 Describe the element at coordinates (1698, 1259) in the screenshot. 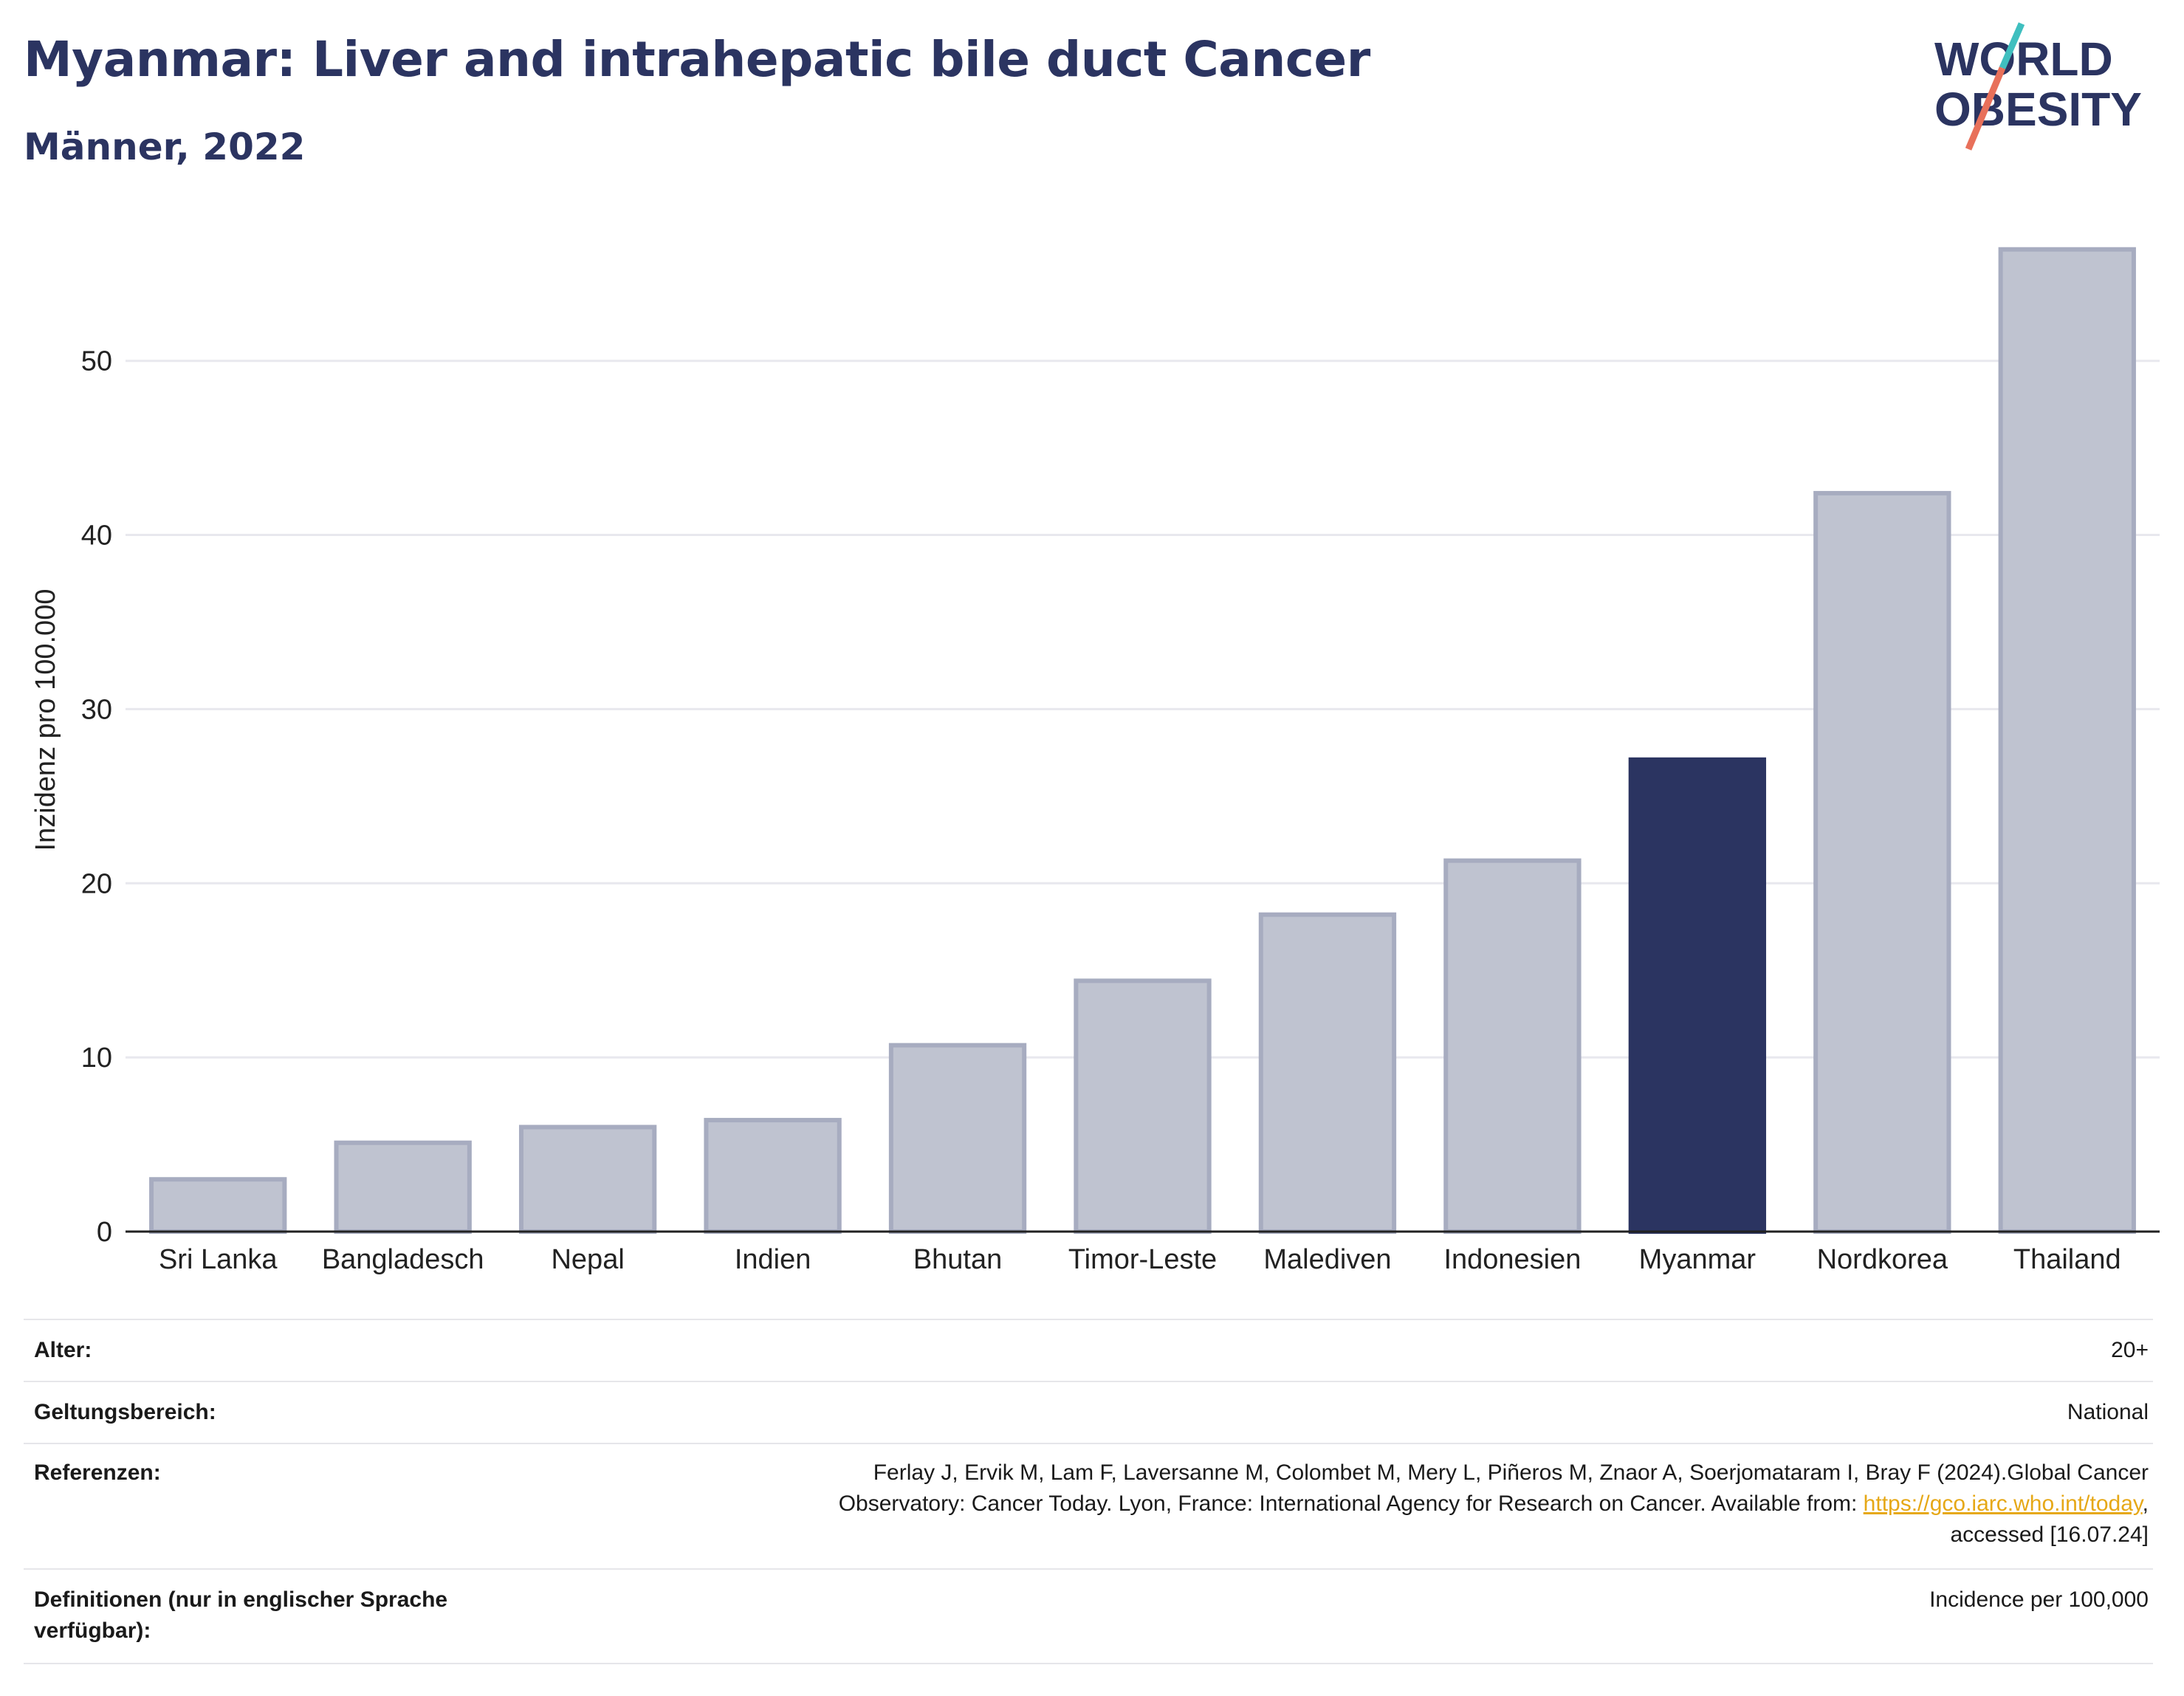

I see `x-tick-label: Myanmar` at that location.